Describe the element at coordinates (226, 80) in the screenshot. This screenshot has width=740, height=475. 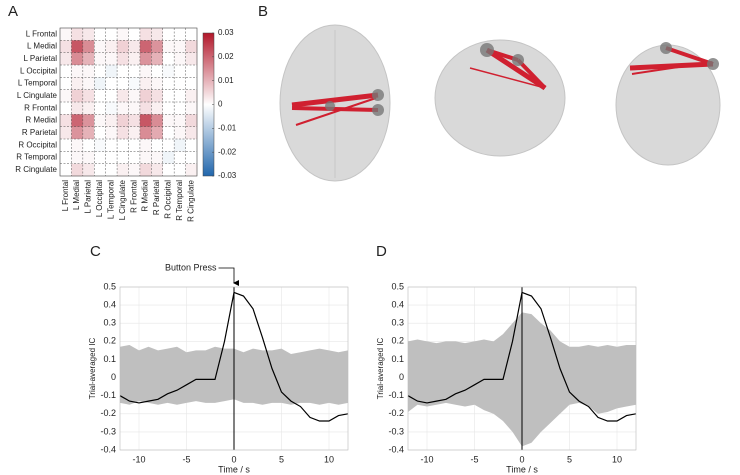
I see `colorbar-tick-label: 0.01` at that location.